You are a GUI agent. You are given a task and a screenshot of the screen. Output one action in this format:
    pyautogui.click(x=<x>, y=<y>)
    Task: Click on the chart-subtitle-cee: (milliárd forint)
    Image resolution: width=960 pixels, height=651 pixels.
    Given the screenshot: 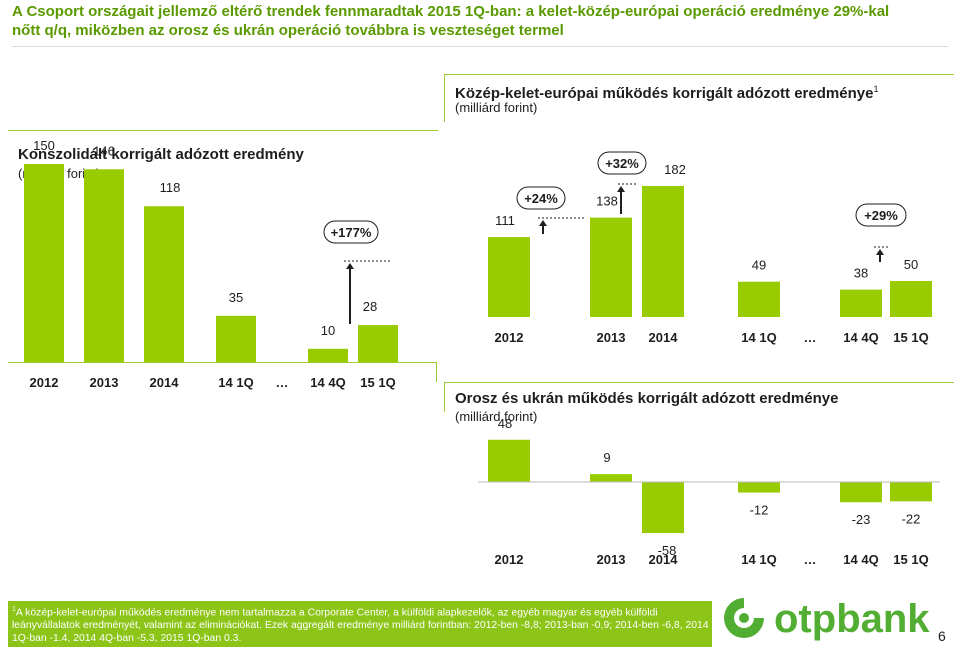 What is the action you would take?
    pyautogui.click(x=496, y=107)
    